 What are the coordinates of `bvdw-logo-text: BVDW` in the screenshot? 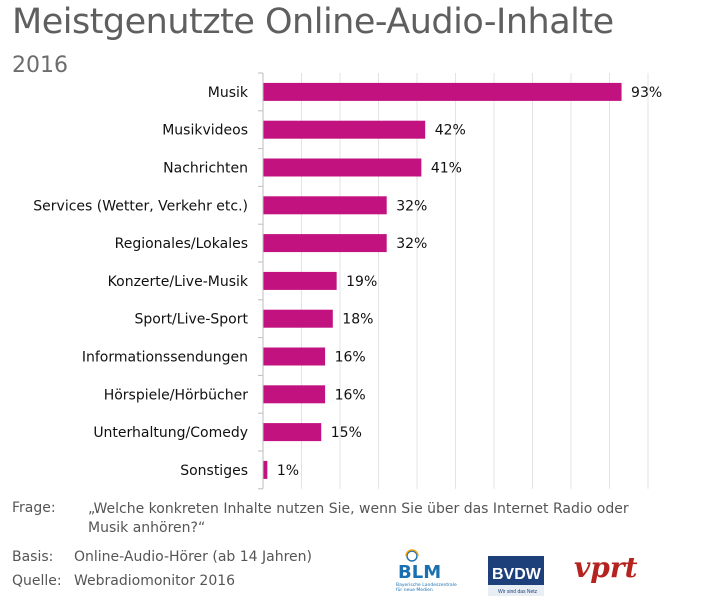 It's located at (517, 574).